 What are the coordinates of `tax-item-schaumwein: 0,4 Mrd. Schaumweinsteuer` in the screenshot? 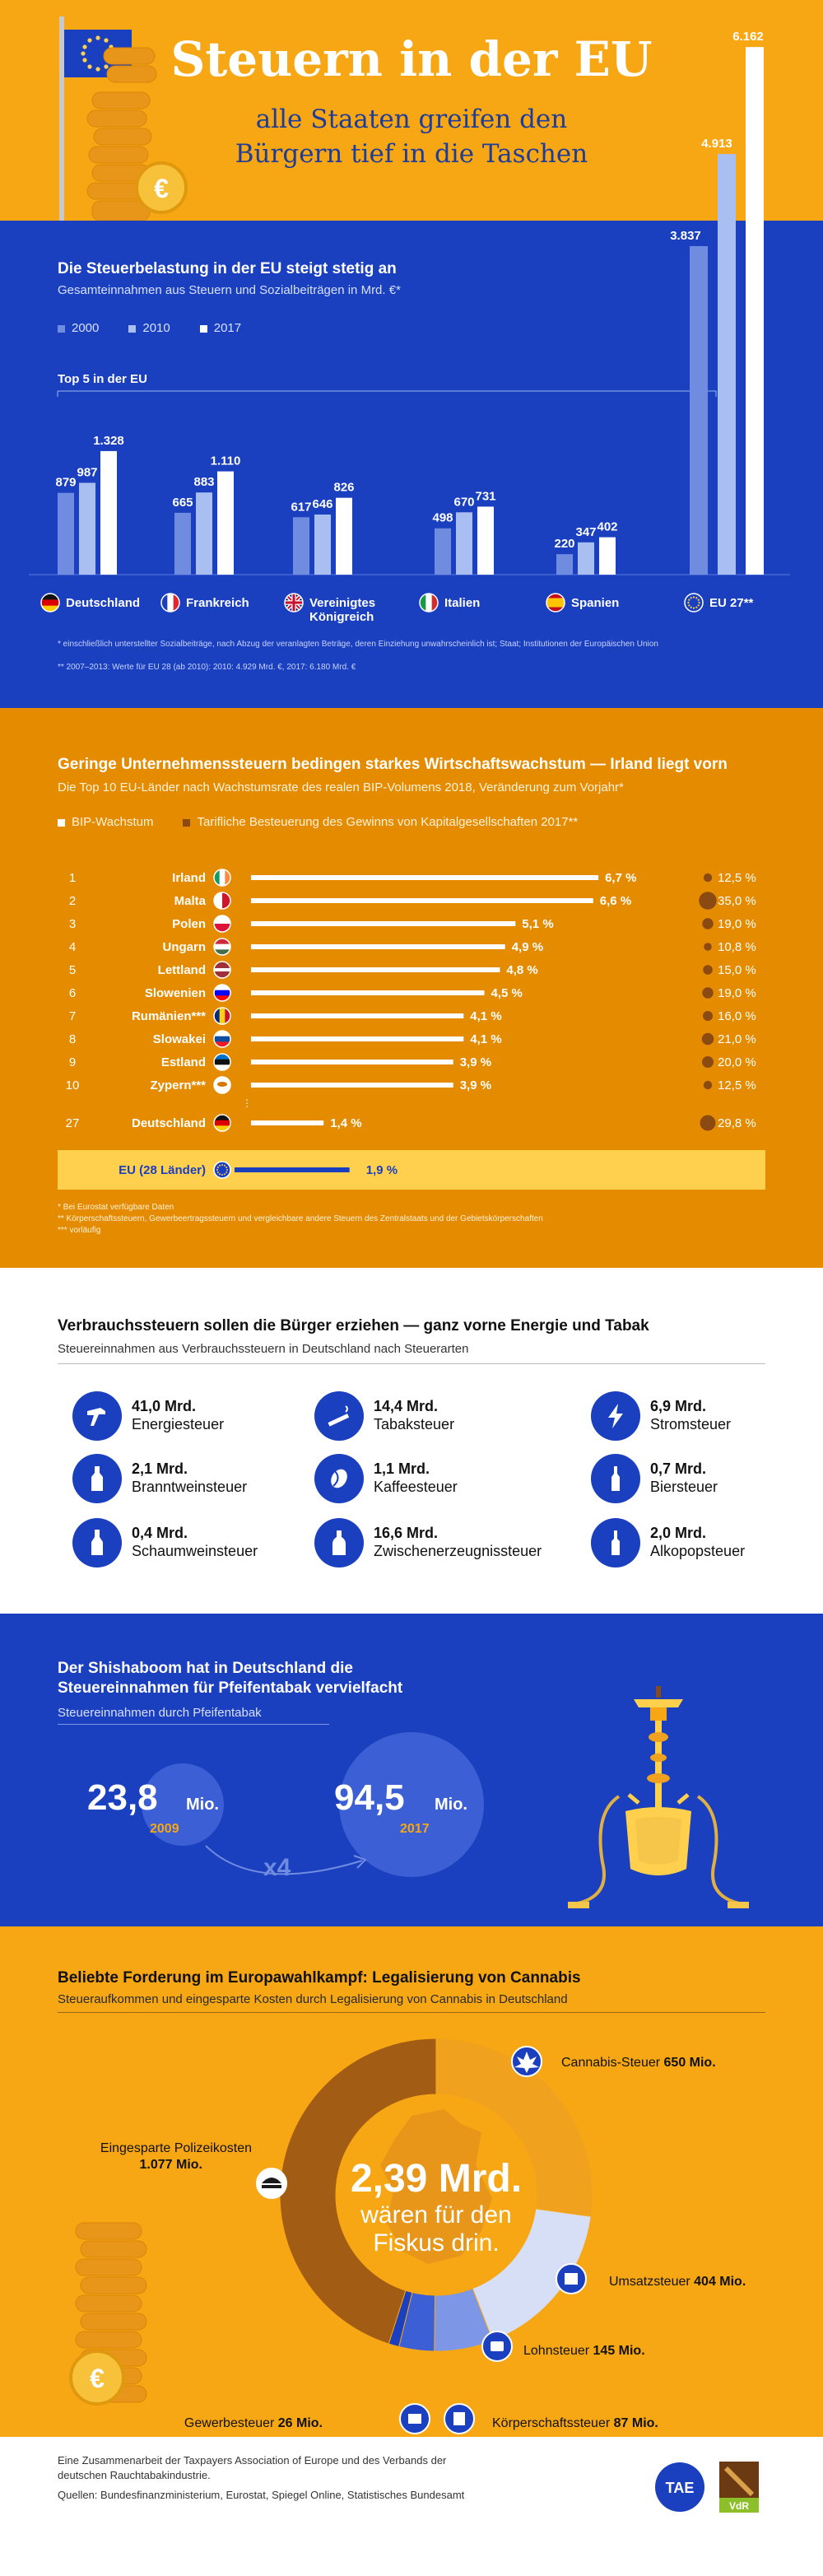 It's located at (191, 1544).